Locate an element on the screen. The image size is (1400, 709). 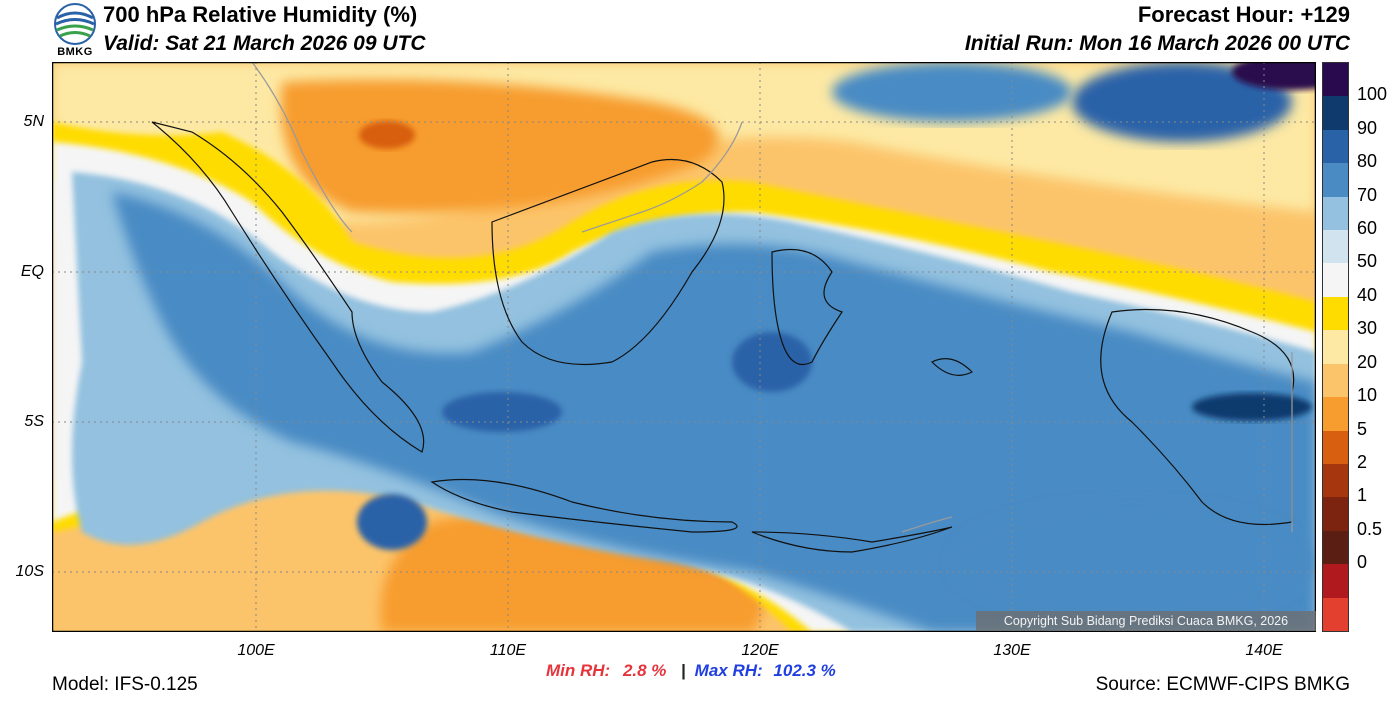
model-name: Model: IFS-0.125 is located at coordinates (125, 684).